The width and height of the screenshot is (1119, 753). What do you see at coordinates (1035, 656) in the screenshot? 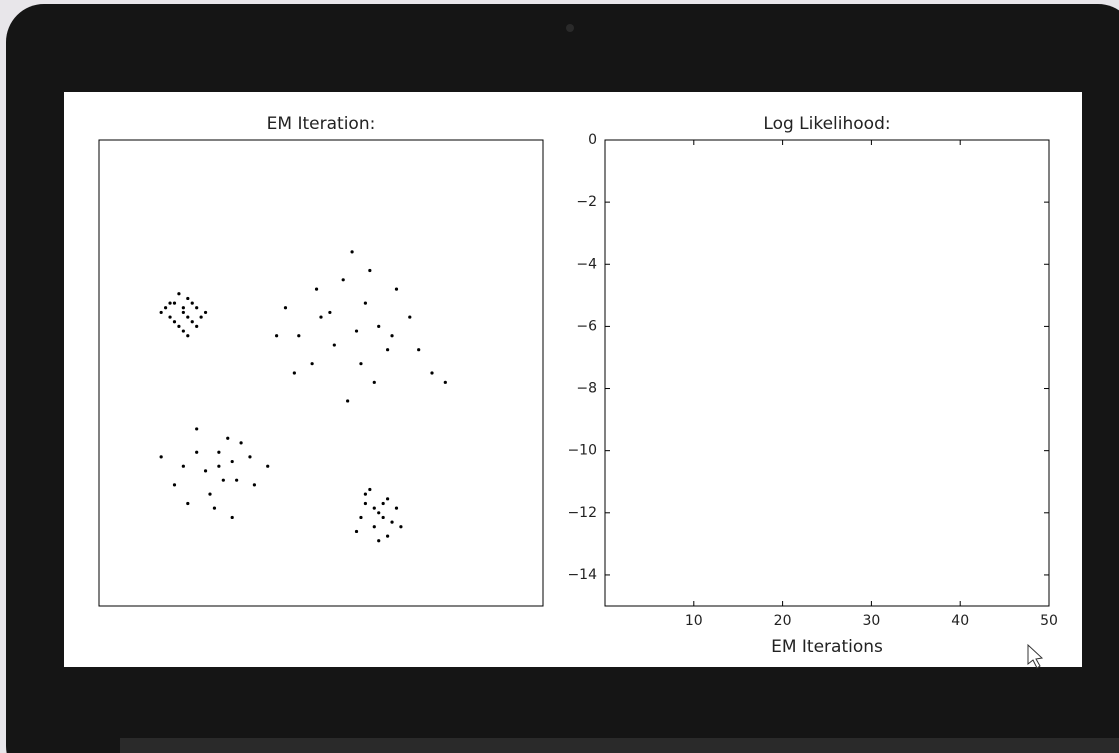
I see `cursor` at bounding box center [1035, 656].